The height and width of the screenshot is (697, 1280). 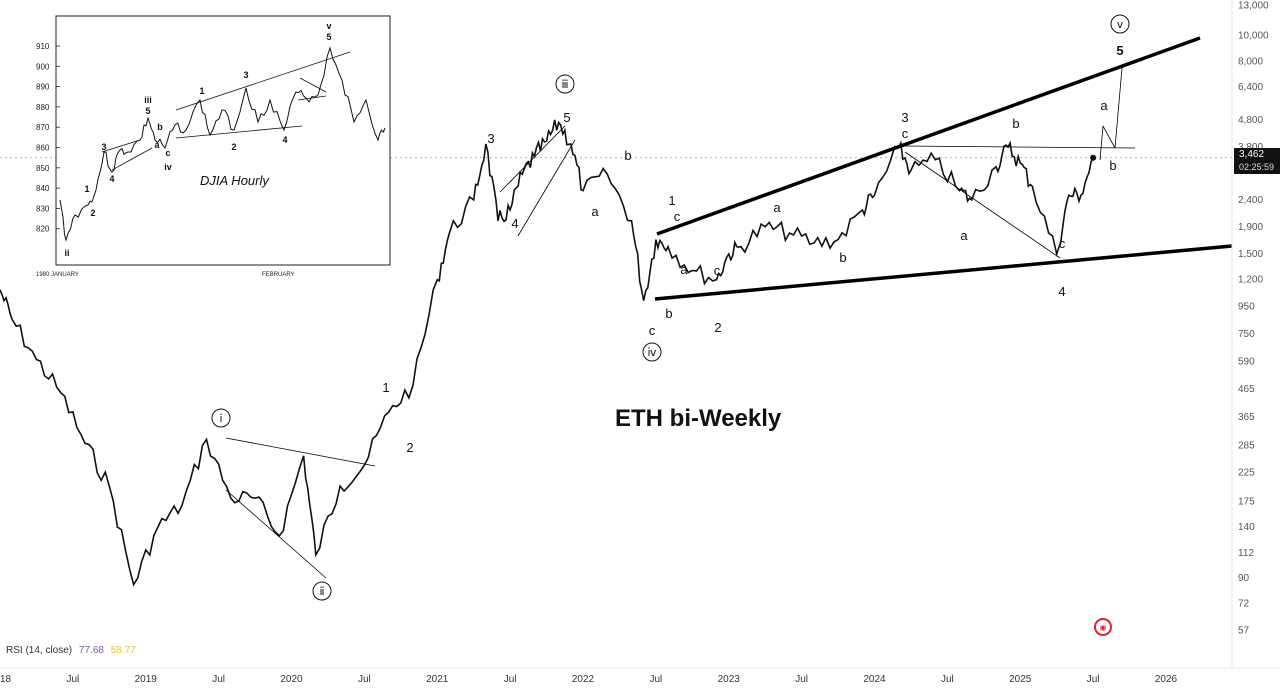 What do you see at coordinates (1246, 361) in the screenshot?
I see `price-tick-label: 590` at bounding box center [1246, 361].